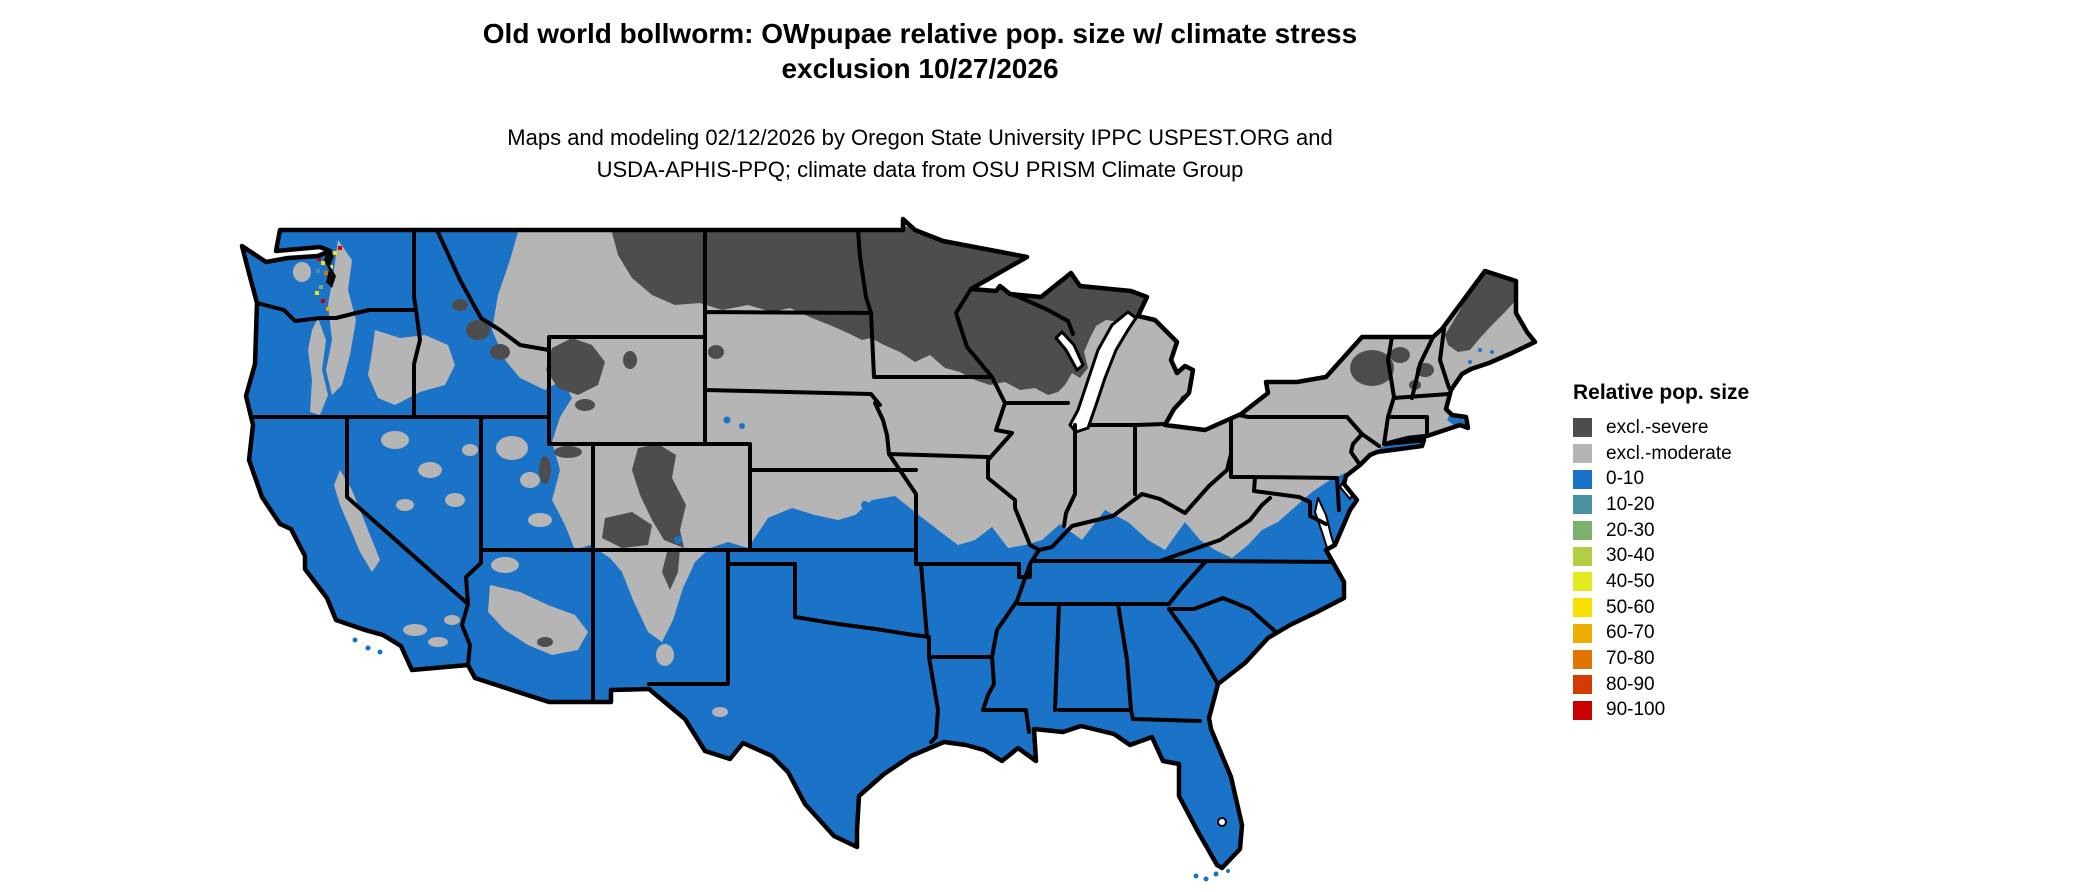 The image size is (2100, 892). What do you see at coordinates (1657, 427) in the screenshot?
I see `legend-item-label: excl.-severe` at bounding box center [1657, 427].